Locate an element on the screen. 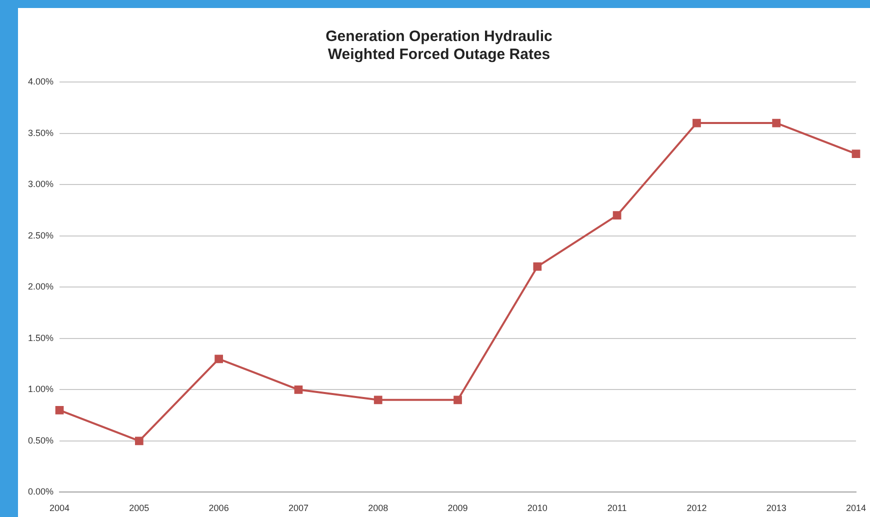 The image size is (870, 517). y-tick-label: 4.00% is located at coordinates (41, 81).